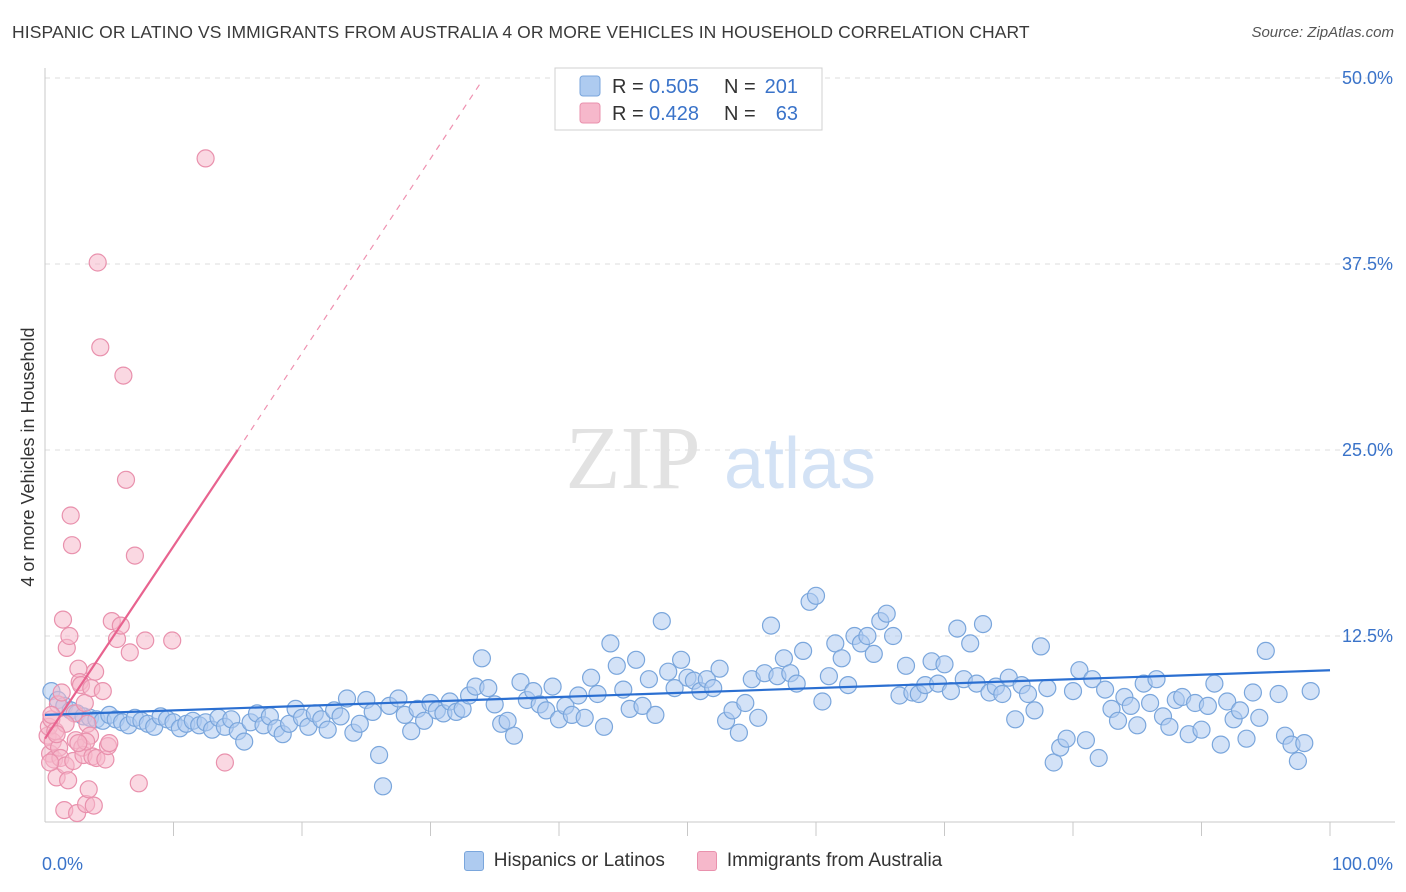 Image resolution: width=1406 pixels, height=892 pixels. I want to click on legend-n-label-2: N =, so click(740, 114).